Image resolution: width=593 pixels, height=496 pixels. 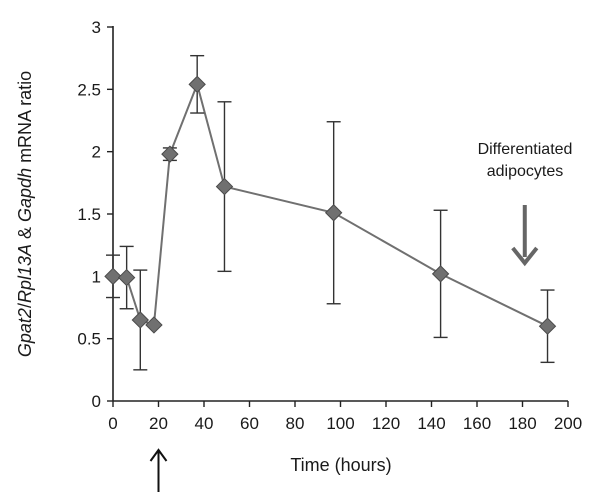 What do you see at coordinates (25, 332) in the screenshot?
I see `y-axis-title-part: Gpat2` at bounding box center [25, 332].